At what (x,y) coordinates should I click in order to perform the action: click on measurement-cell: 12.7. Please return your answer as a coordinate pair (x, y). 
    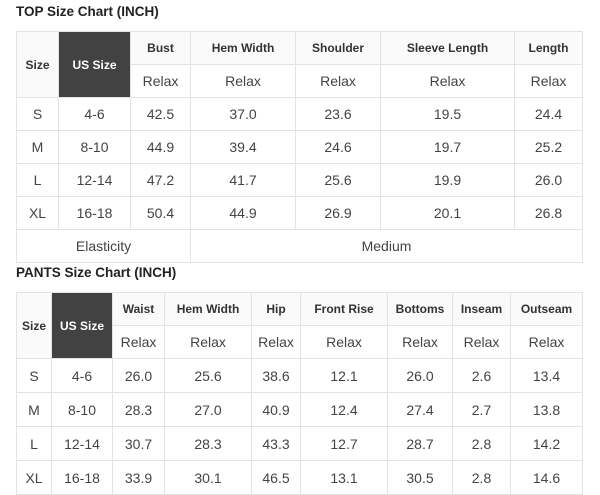
    Looking at the image, I should click on (344, 443).